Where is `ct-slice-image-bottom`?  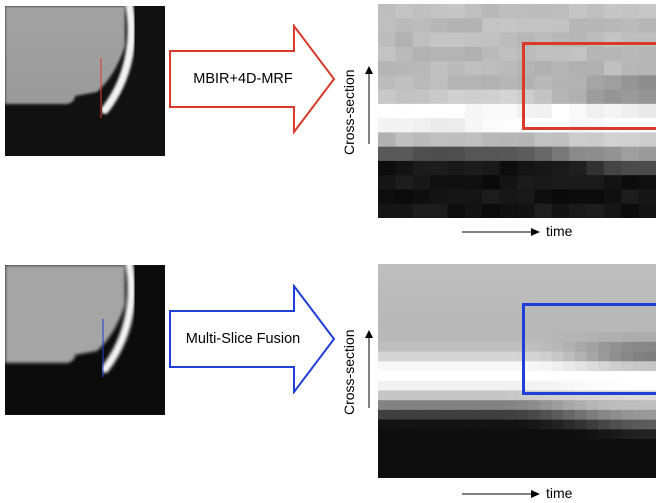 ct-slice-image-bottom is located at coordinates (85, 340).